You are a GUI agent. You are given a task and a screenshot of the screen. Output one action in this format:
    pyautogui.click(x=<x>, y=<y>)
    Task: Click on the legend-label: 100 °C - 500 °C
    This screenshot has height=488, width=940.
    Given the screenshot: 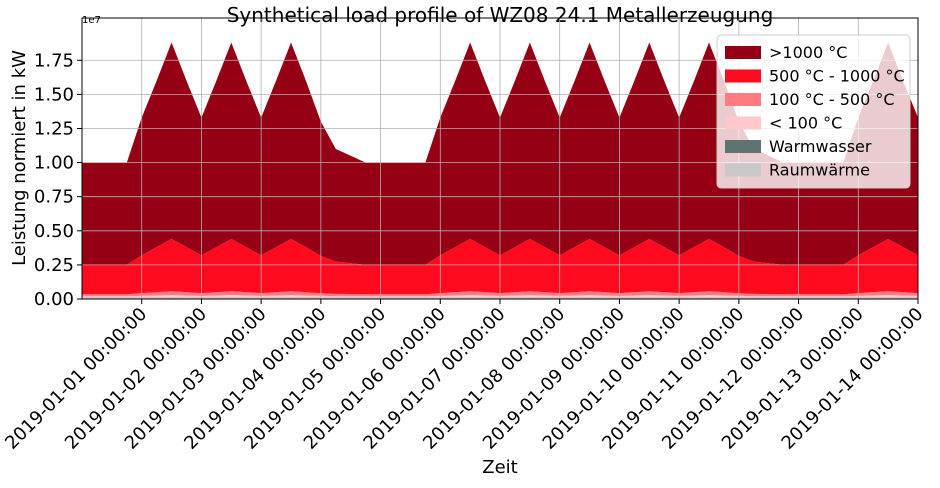 What is the action you would take?
    pyautogui.click(x=832, y=99)
    